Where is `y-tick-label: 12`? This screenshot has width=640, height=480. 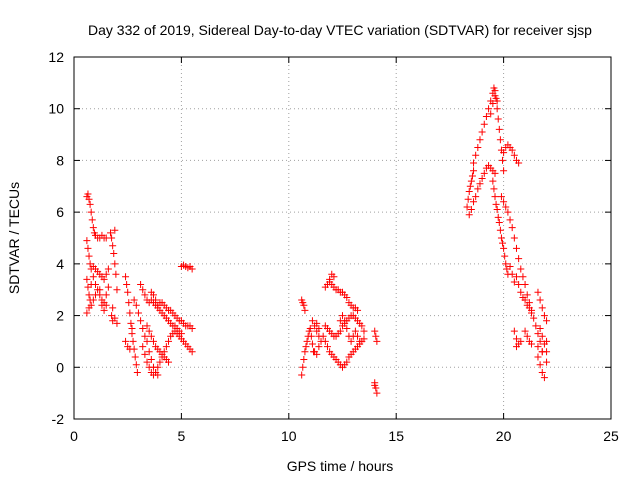 y-tick-label: 12 is located at coordinates (56, 57).